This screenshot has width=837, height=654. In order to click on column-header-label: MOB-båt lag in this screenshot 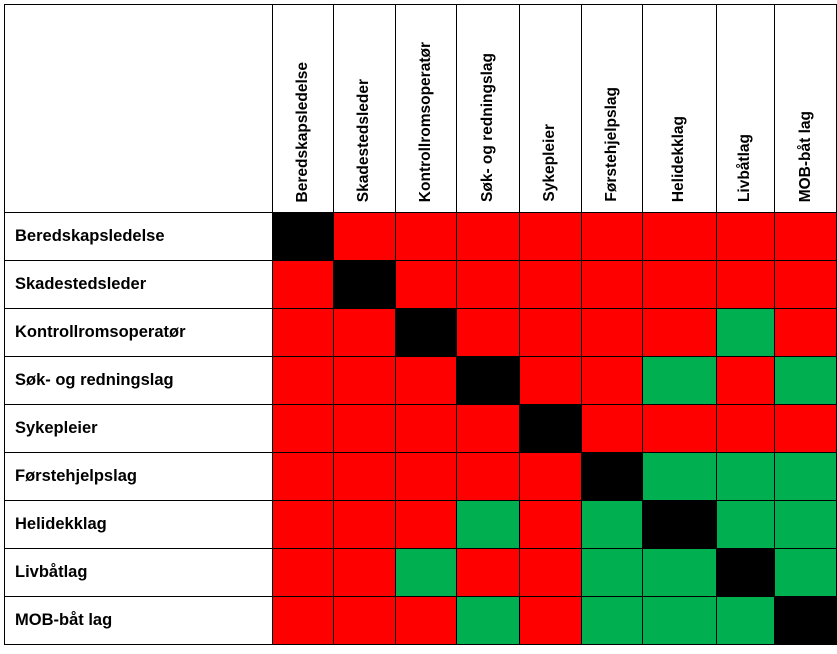, I will do `click(805, 156)`.